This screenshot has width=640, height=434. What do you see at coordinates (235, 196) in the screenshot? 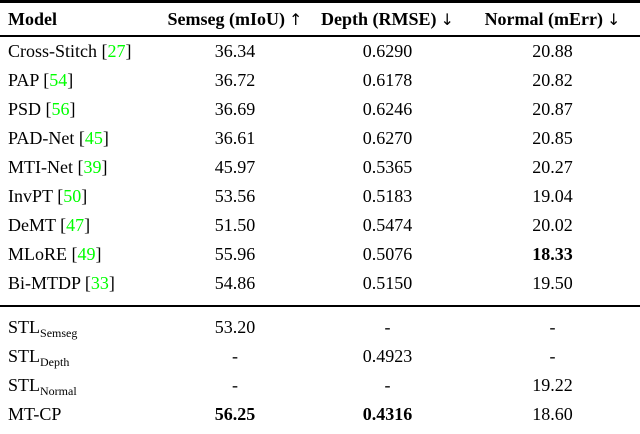
I see `semseg-value: 53.56` at bounding box center [235, 196].